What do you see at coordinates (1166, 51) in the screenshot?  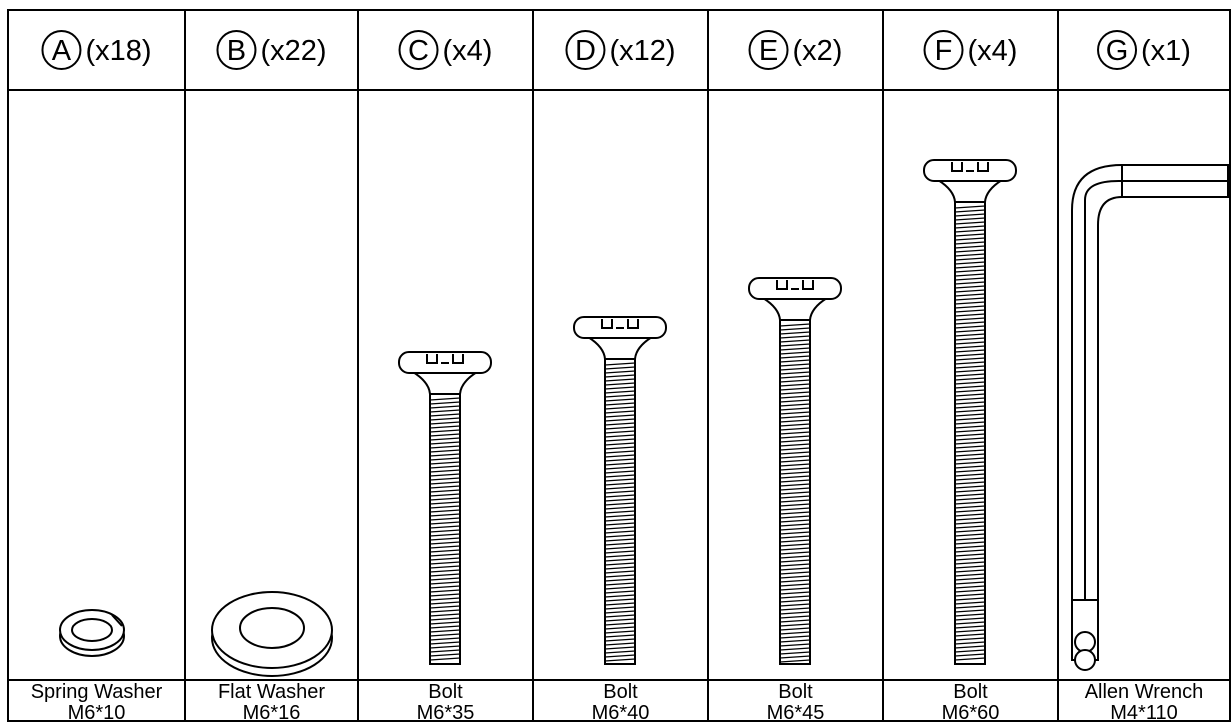 I see `part-quantity: (x1)` at bounding box center [1166, 51].